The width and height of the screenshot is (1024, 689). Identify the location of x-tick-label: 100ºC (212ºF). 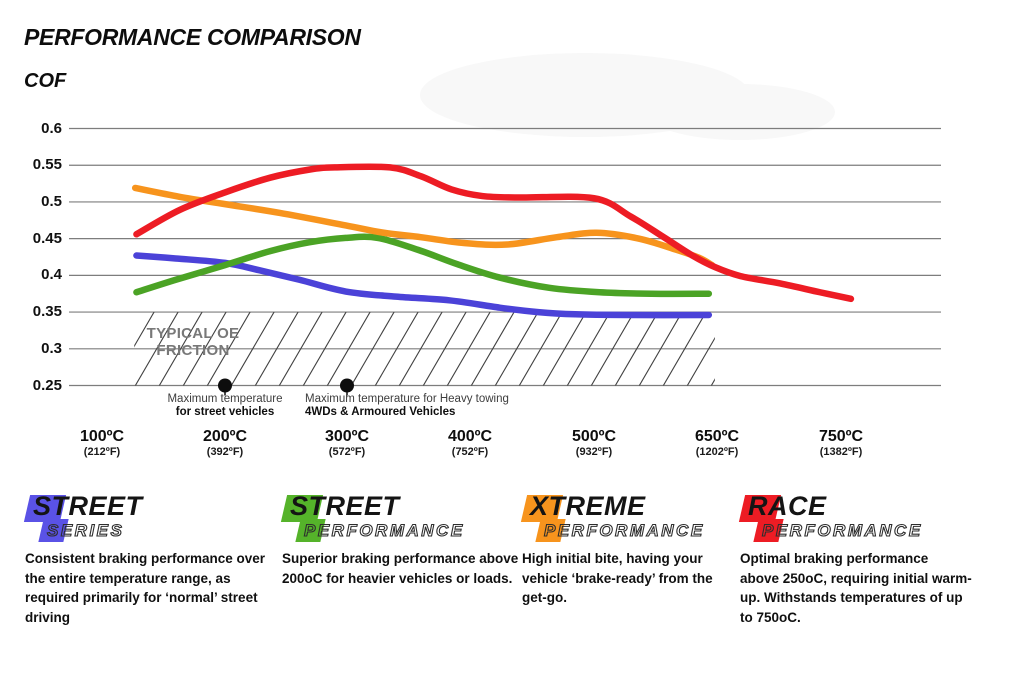
(102, 443).